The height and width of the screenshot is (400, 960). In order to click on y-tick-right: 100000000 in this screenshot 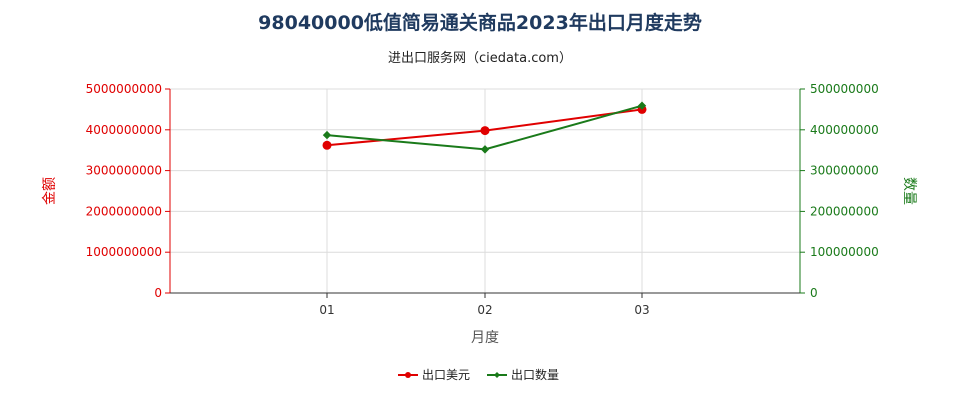, I will do `click(844, 252)`.